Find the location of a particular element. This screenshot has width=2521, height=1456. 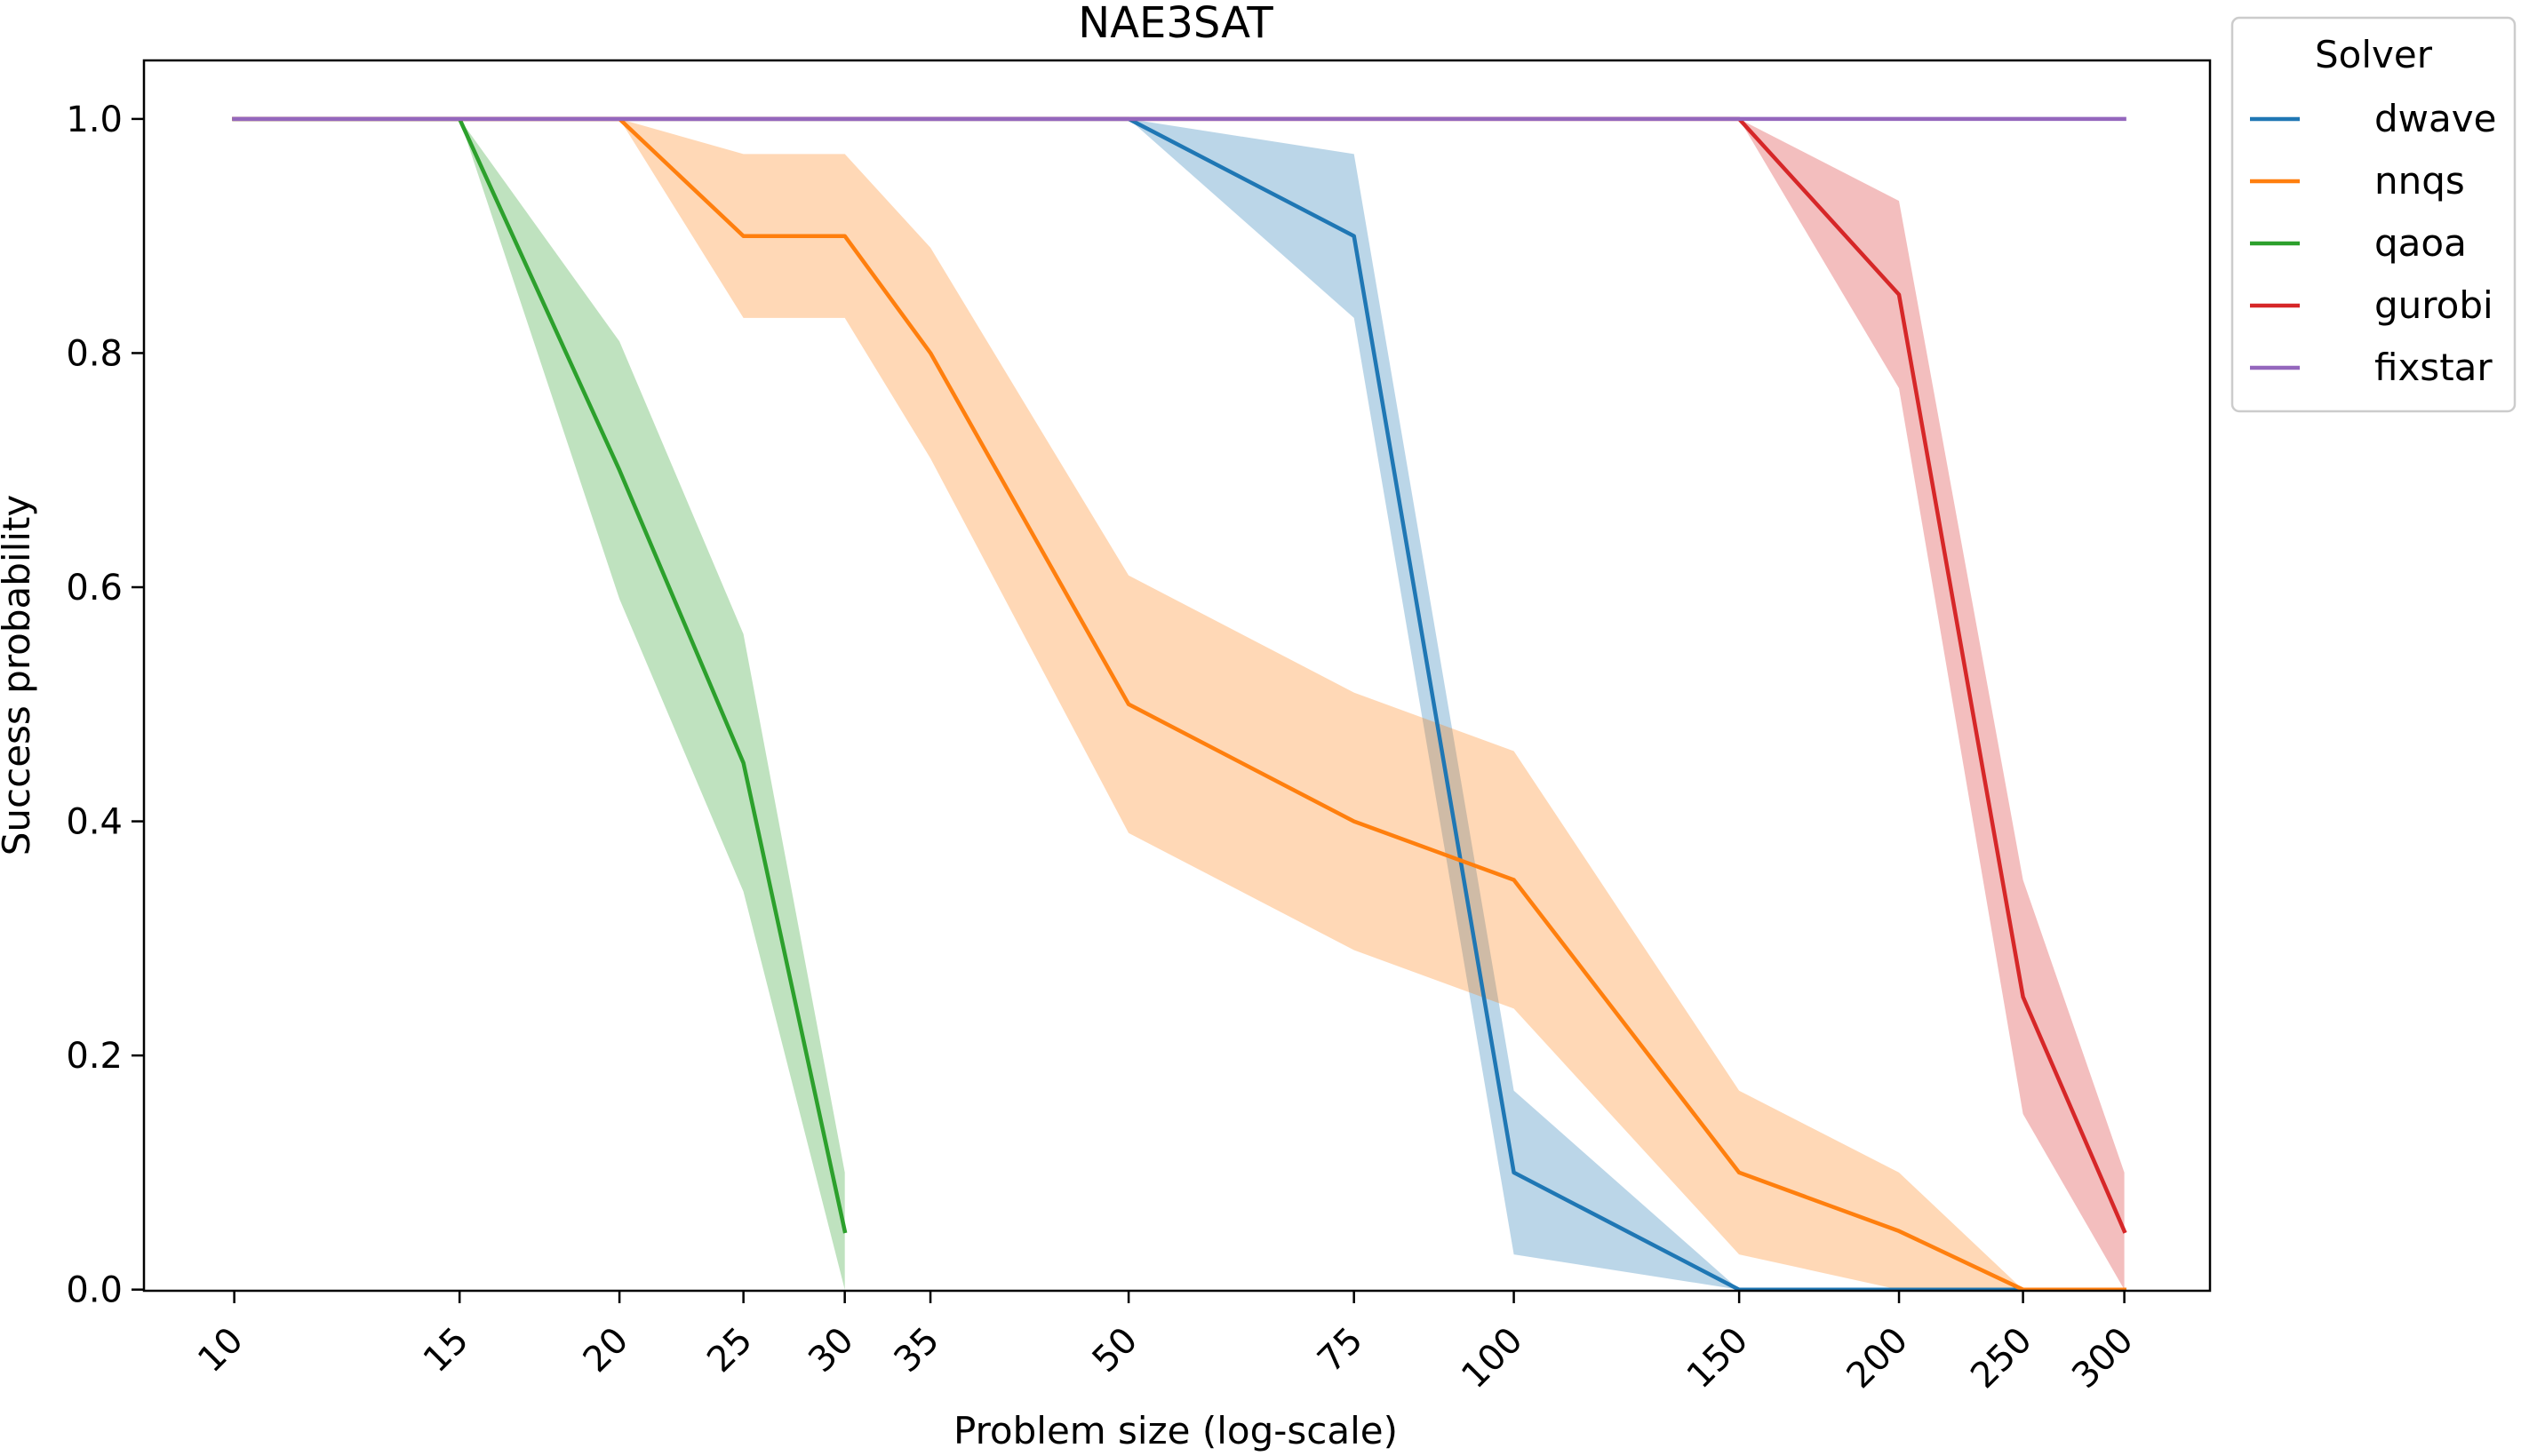

legend-label-gurobi: gurobi is located at coordinates (2433, 305).